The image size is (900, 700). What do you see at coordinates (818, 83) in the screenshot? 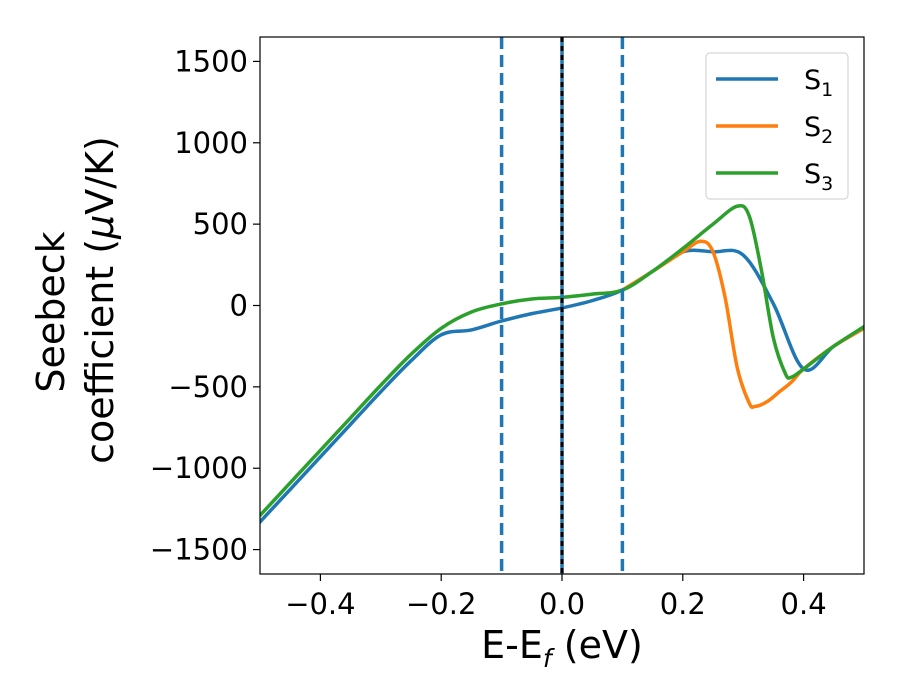
I see `legend-label-S1: S1` at bounding box center [818, 83].